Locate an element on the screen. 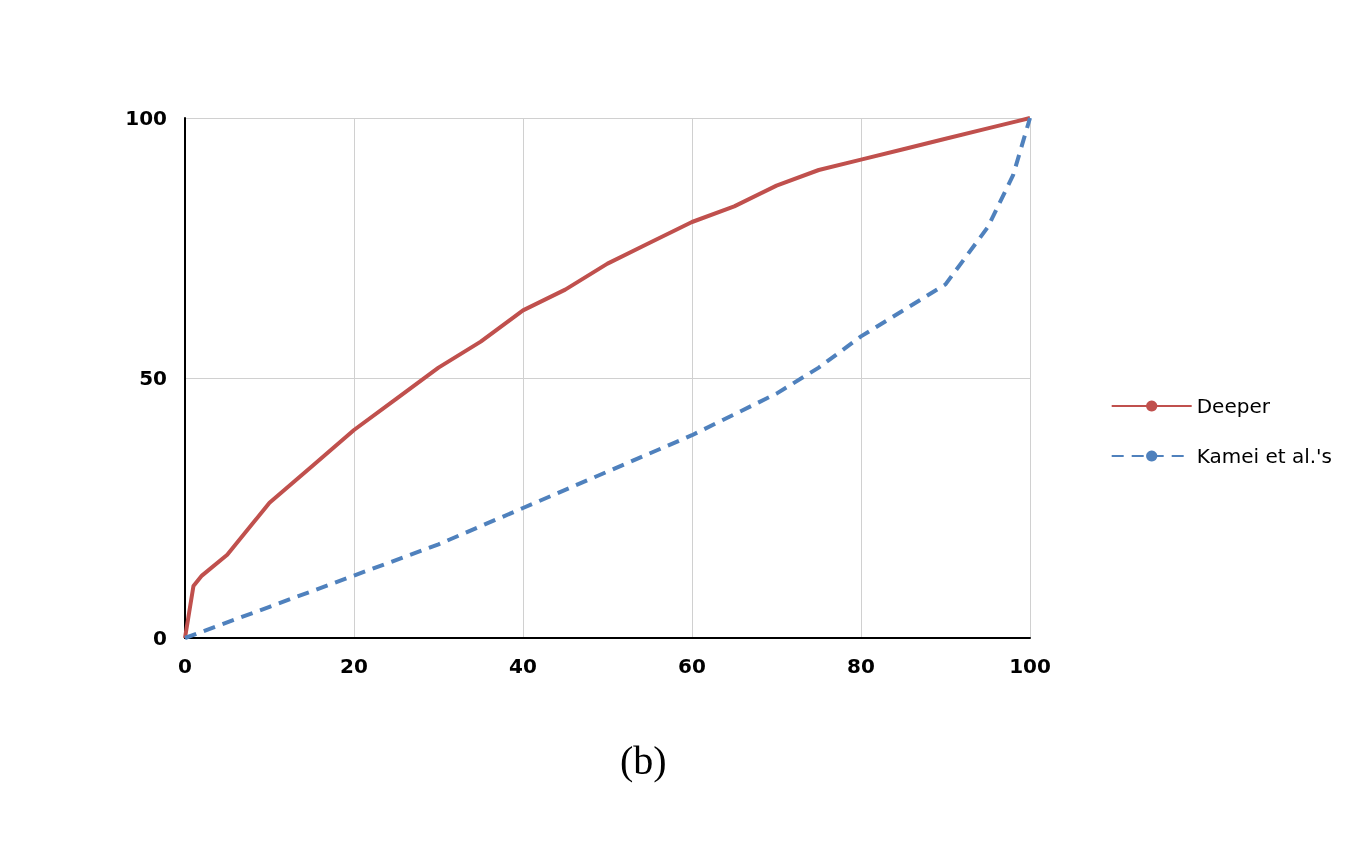 The height and width of the screenshot is (862, 1357). text: (b) is located at coordinates (643, 760).